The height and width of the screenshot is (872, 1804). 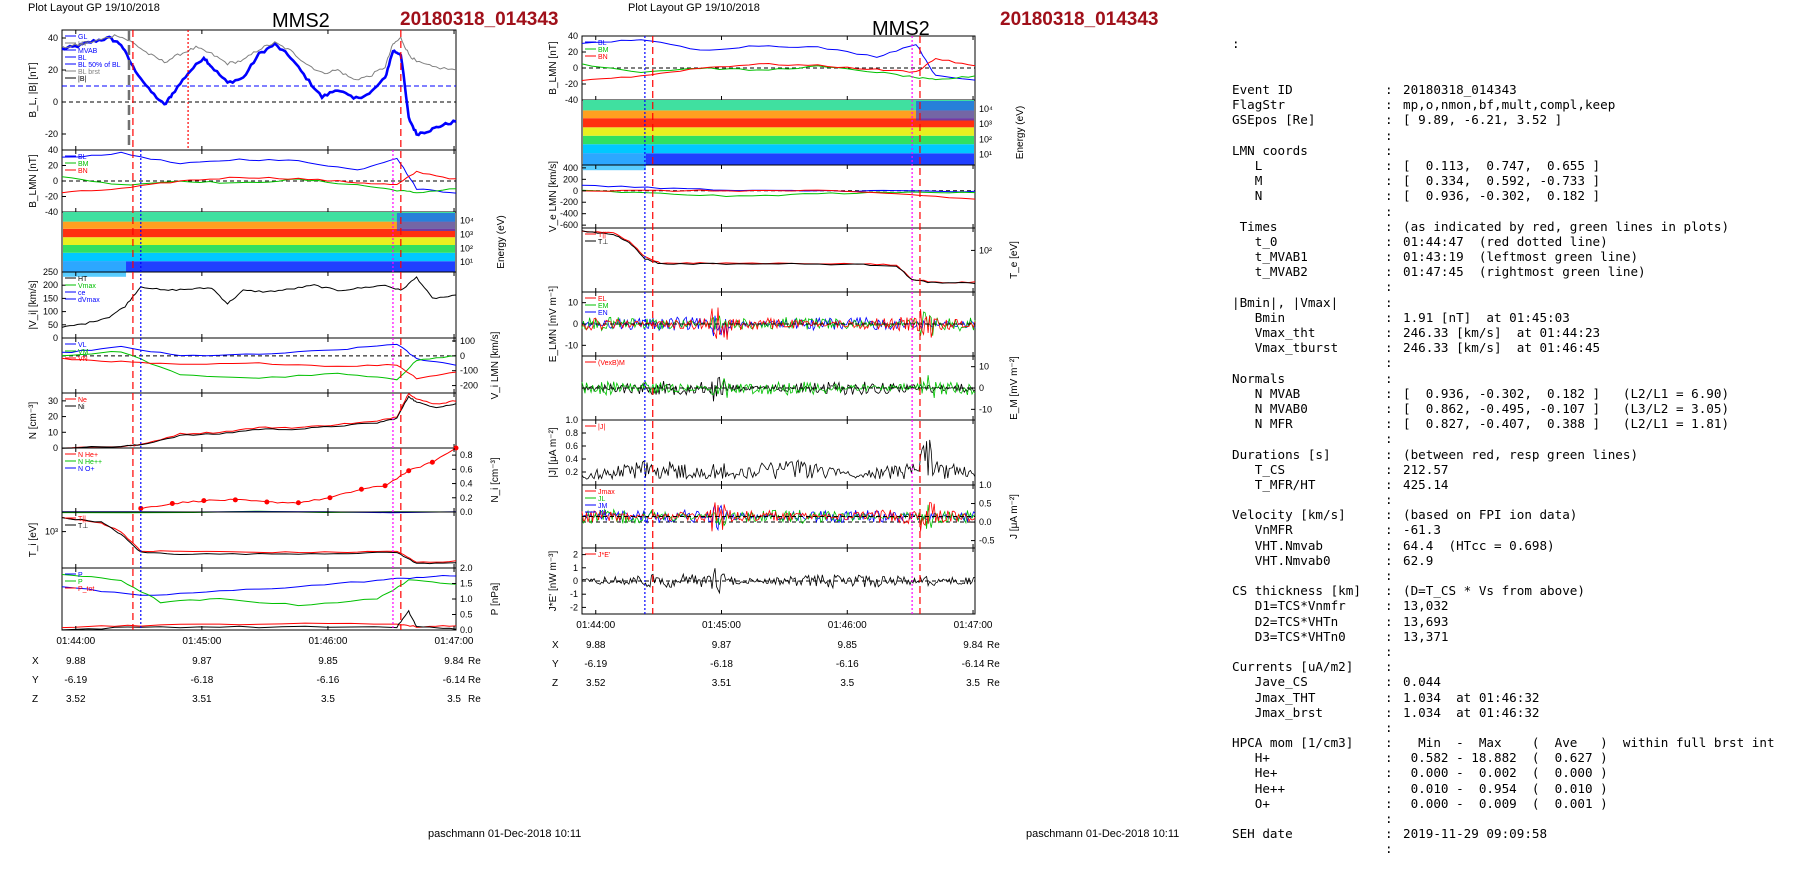 I want to click on orbit-unit: Re, so click(x=474, y=661).